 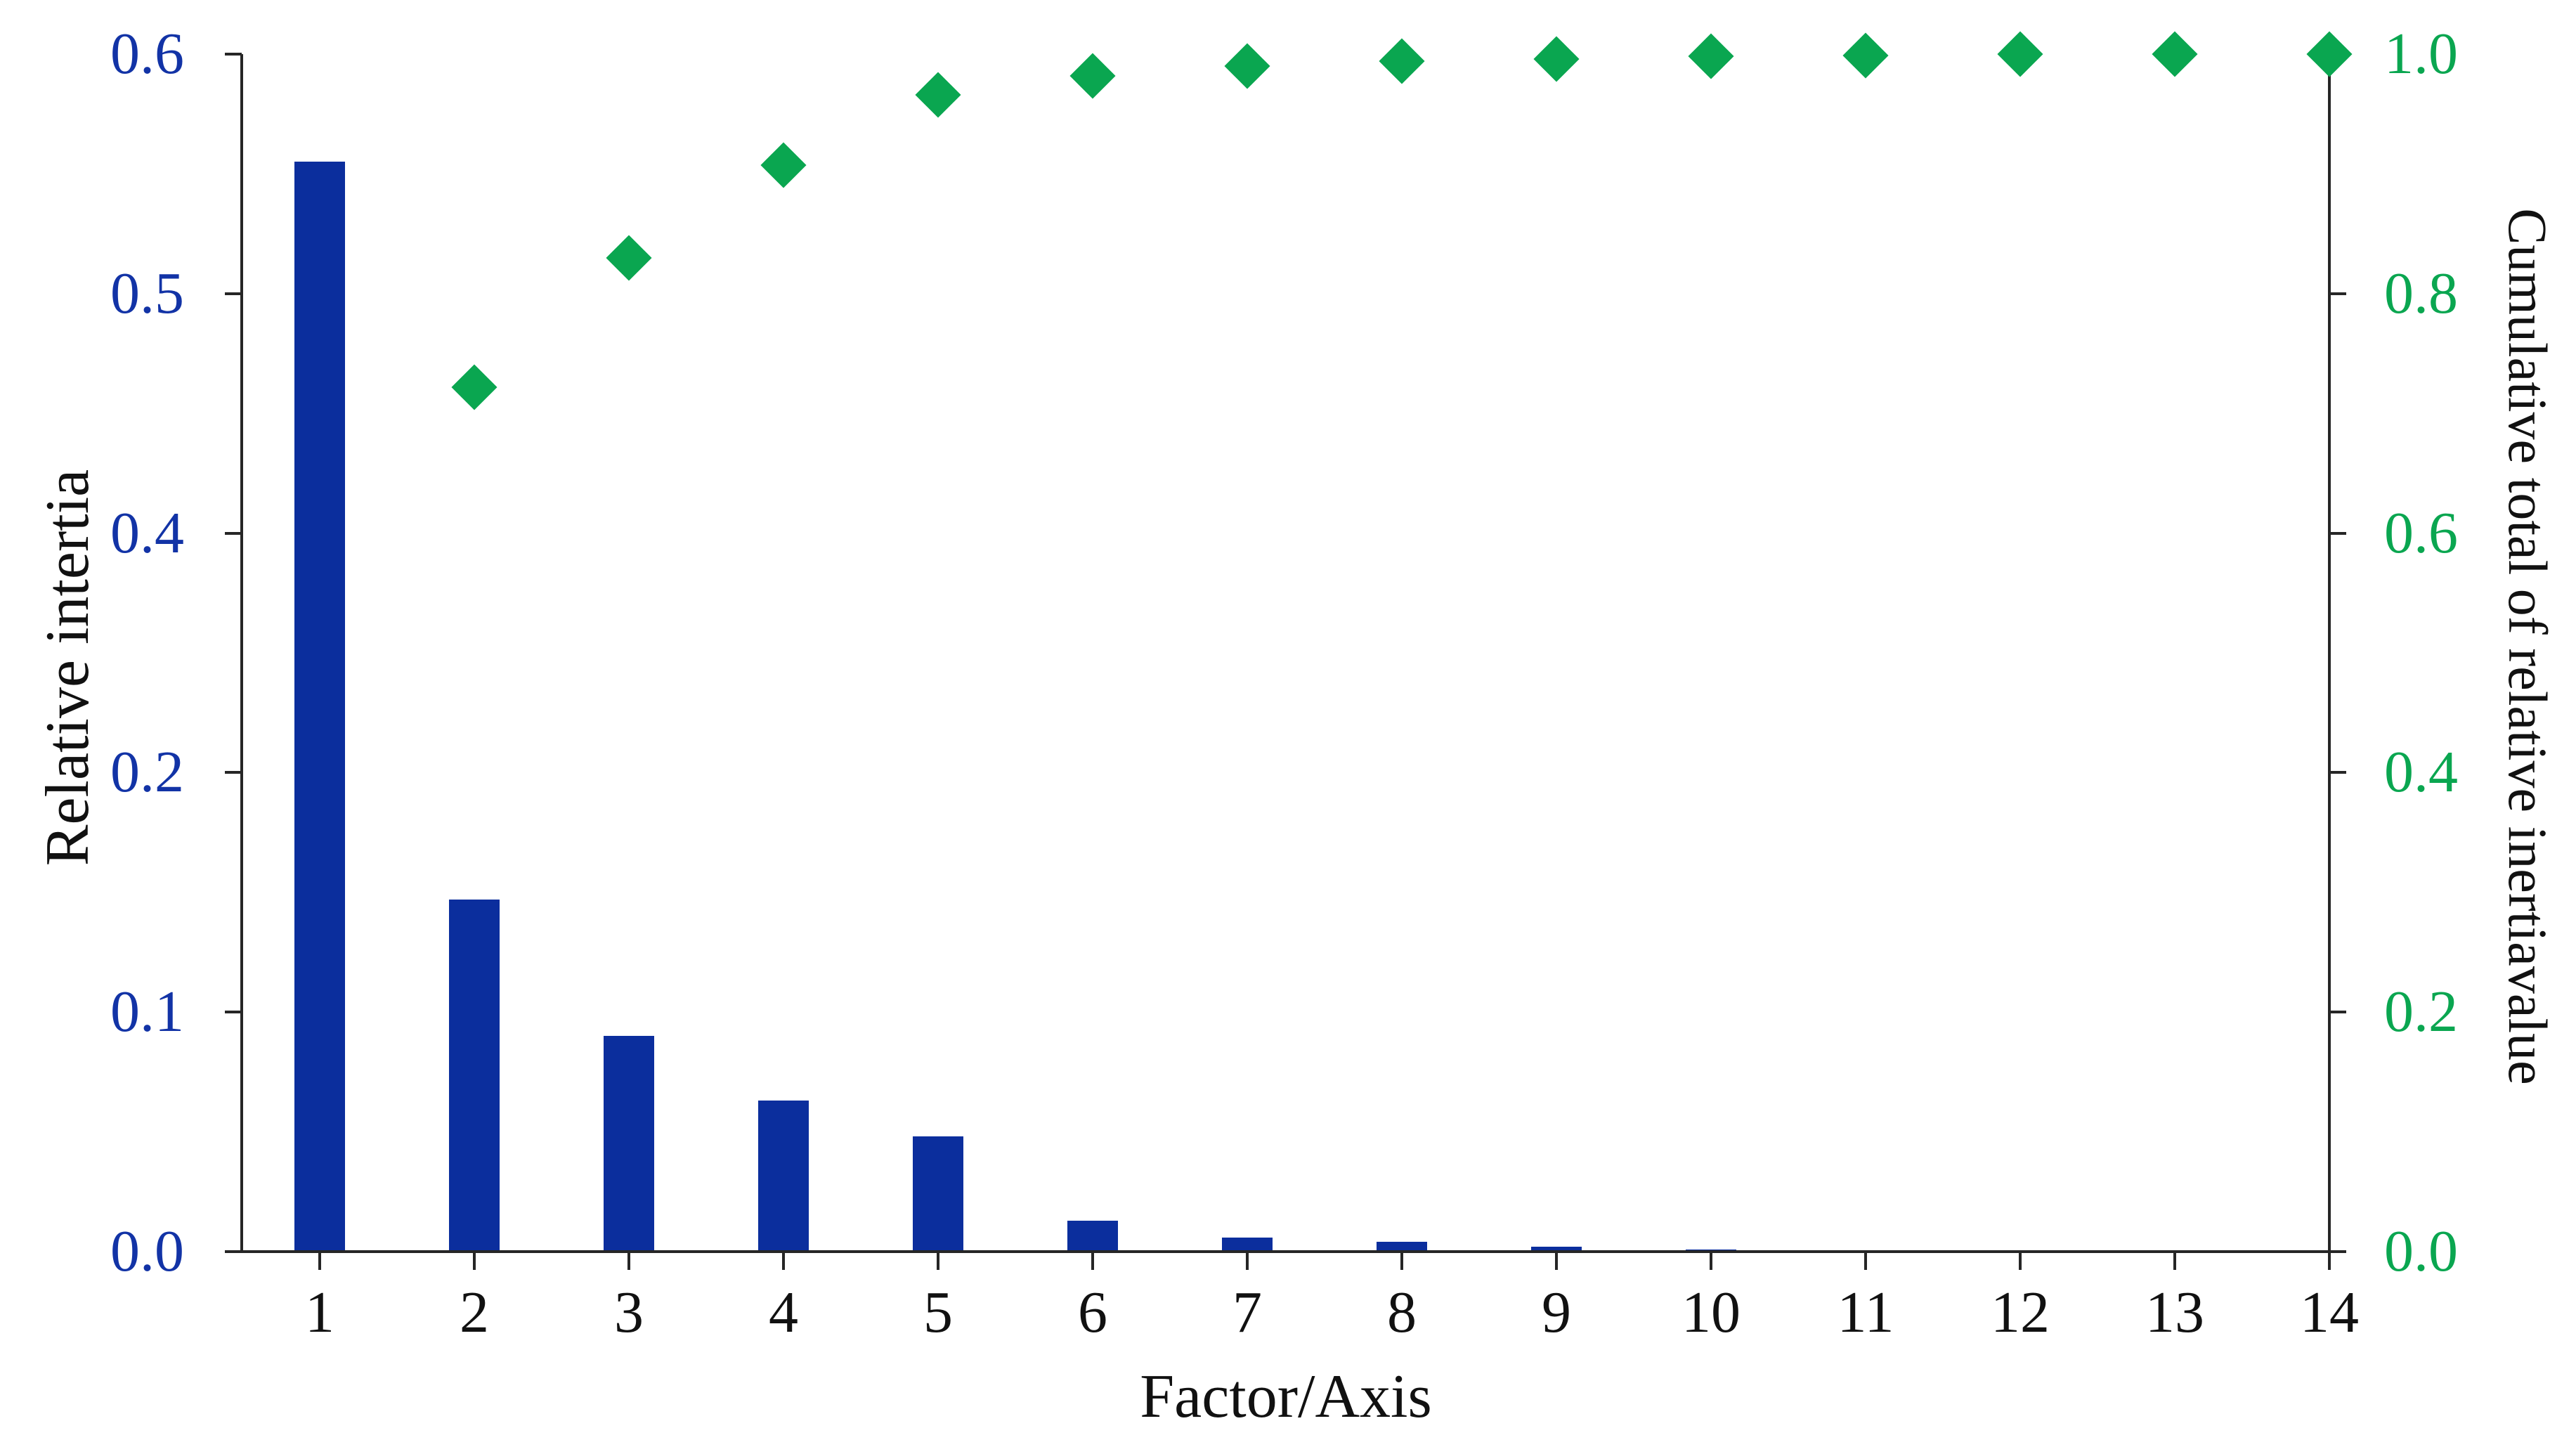 What do you see at coordinates (2174, 1312) in the screenshot?
I see `x-tick-label: 13` at bounding box center [2174, 1312].